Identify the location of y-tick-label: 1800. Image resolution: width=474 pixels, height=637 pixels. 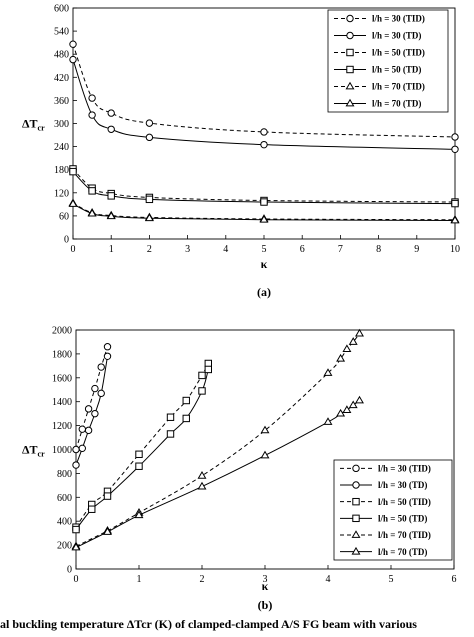
(62, 354).